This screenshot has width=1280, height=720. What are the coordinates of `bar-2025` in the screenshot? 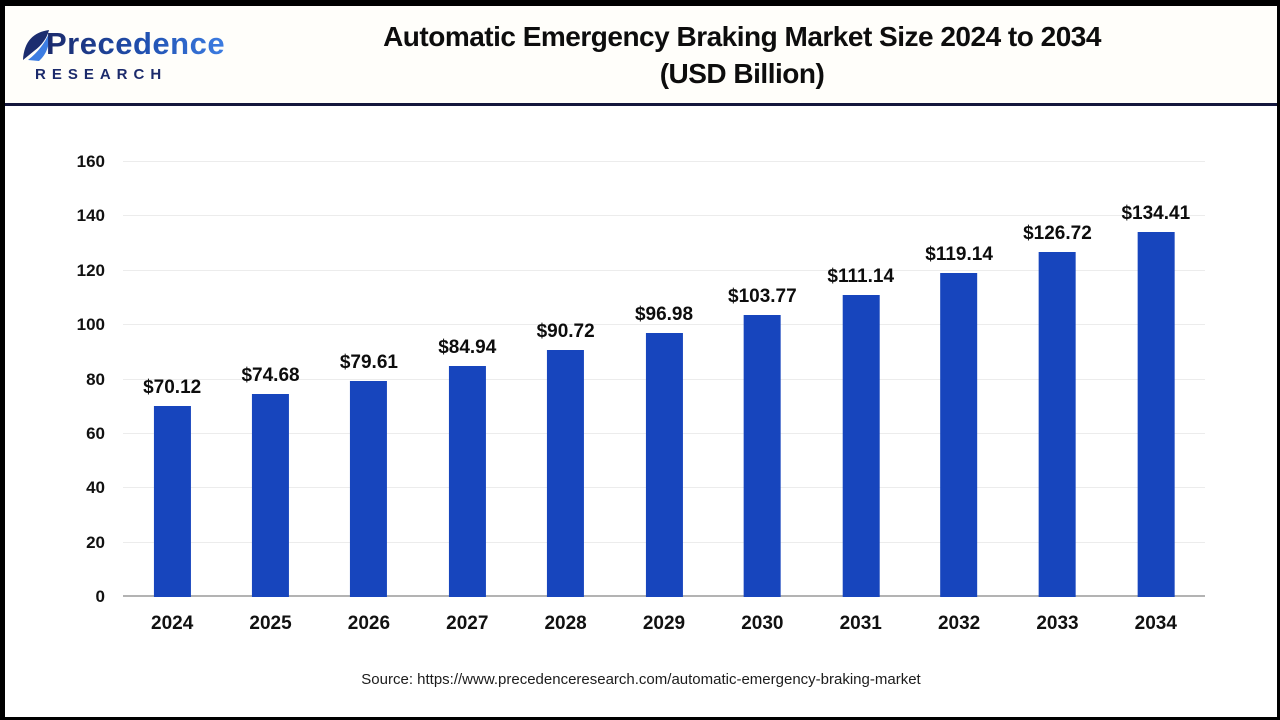 It's located at (271, 495).